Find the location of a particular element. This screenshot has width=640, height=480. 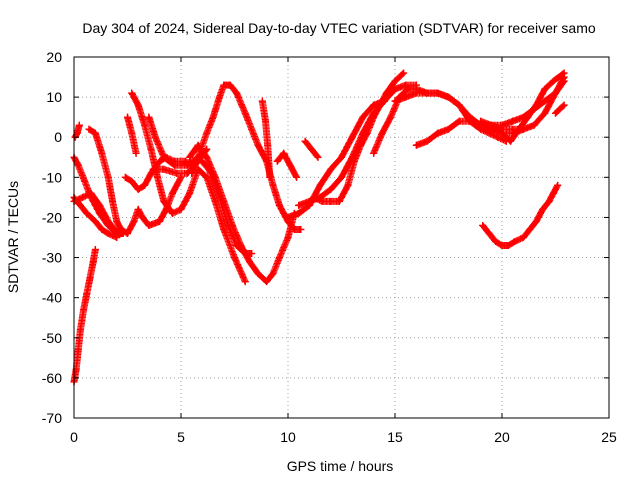

y-tick-label: 20 is located at coordinates (54, 57).